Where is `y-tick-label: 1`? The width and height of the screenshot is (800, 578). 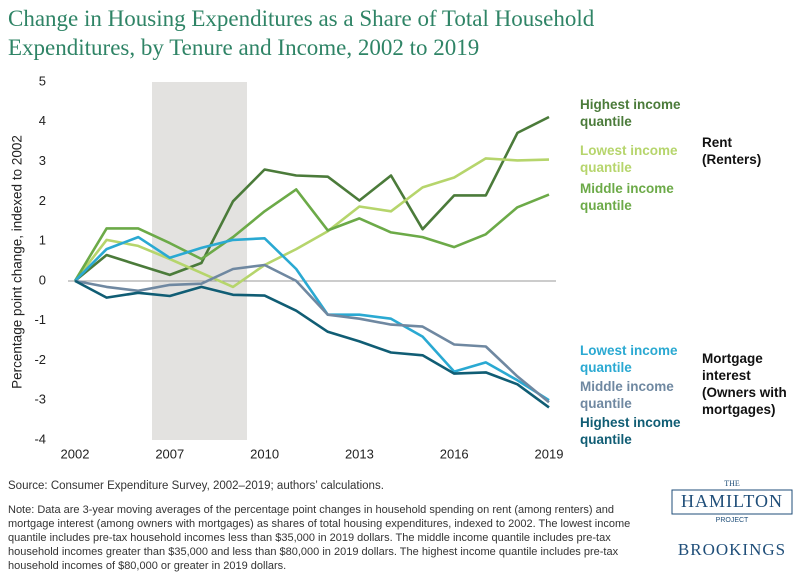 y-tick-label: 1 is located at coordinates (42, 240).